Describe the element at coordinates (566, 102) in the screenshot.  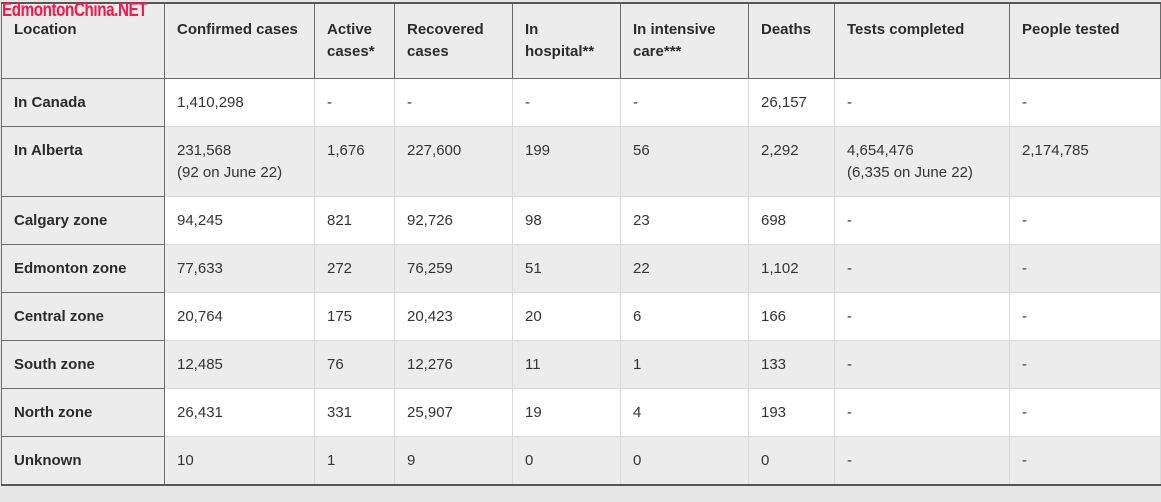
I see `cell-hospital: -` at that location.